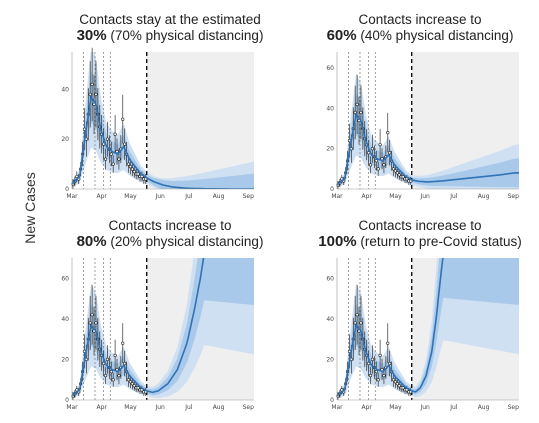  What do you see at coordinates (170, 225) in the screenshot?
I see `panel-3-title-line1: Contacts increase to` at bounding box center [170, 225].